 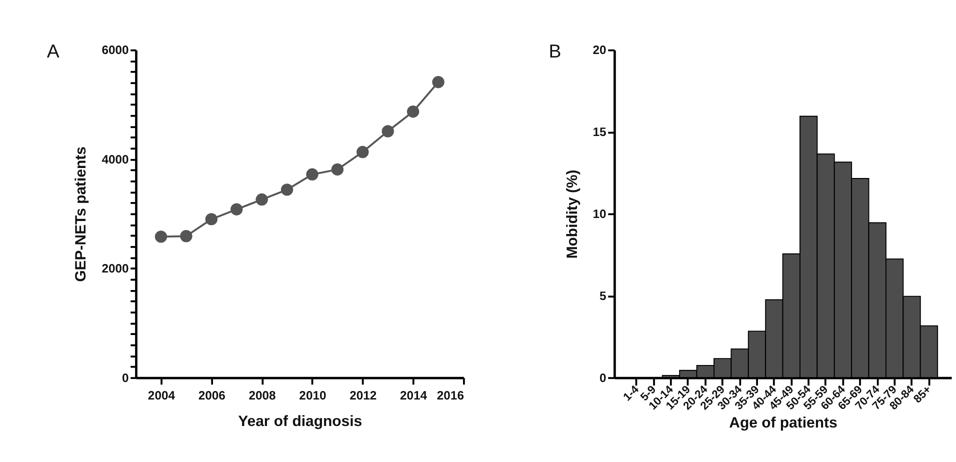 I want to click on x-tick-label: 2006, so click(x=212, y=395).